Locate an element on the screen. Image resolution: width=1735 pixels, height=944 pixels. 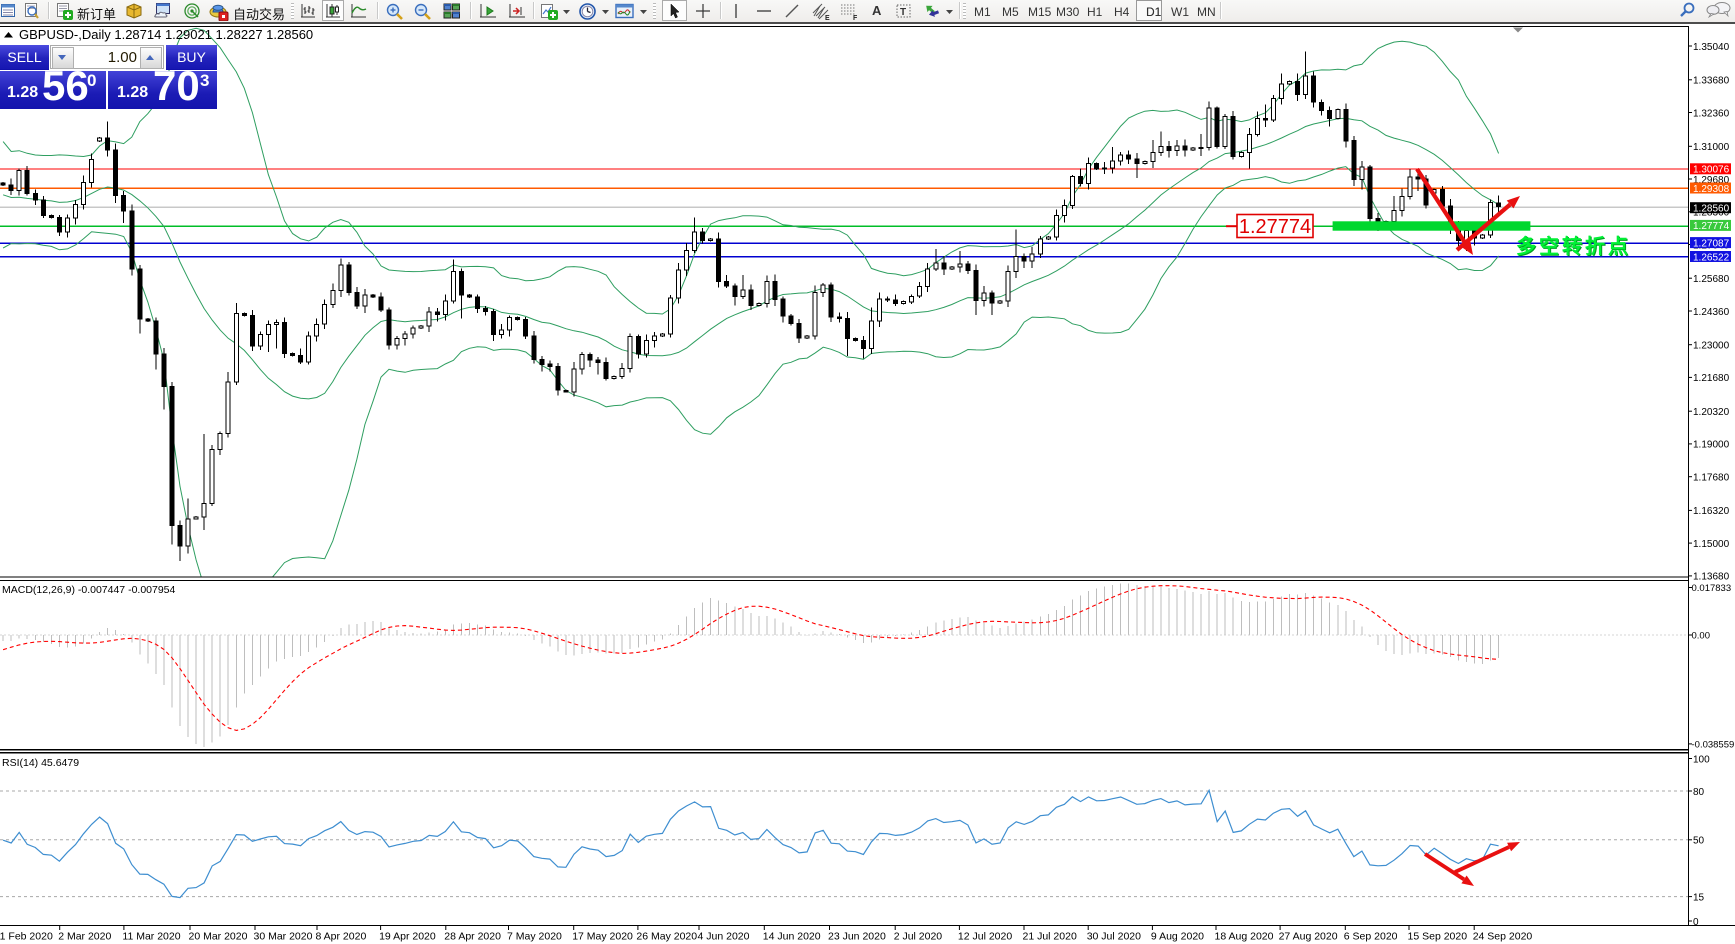
svg-text: 30 Mar 2020 is located at coordinates (283, 937).